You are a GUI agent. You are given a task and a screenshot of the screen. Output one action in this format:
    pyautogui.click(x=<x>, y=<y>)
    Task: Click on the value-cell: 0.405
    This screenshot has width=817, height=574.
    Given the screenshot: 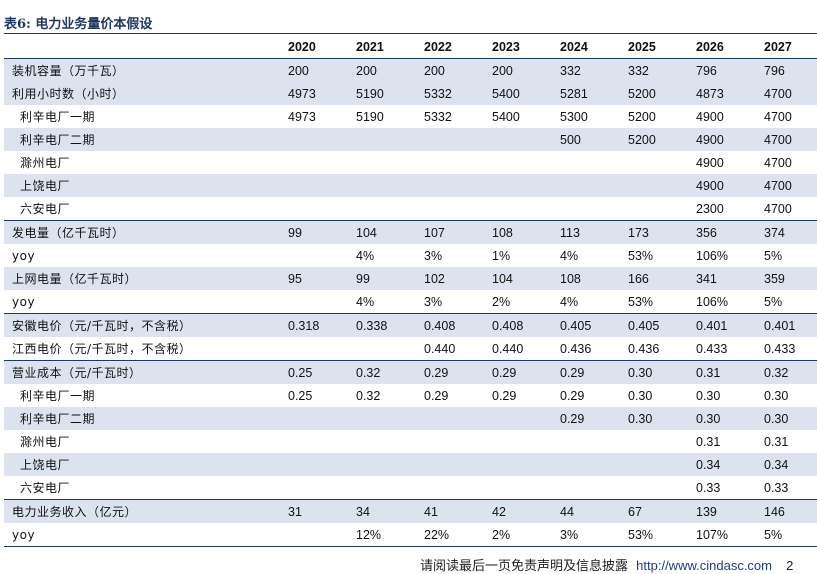 What is the action you would take?
    pyautogui.click(x=654, y=325)
    